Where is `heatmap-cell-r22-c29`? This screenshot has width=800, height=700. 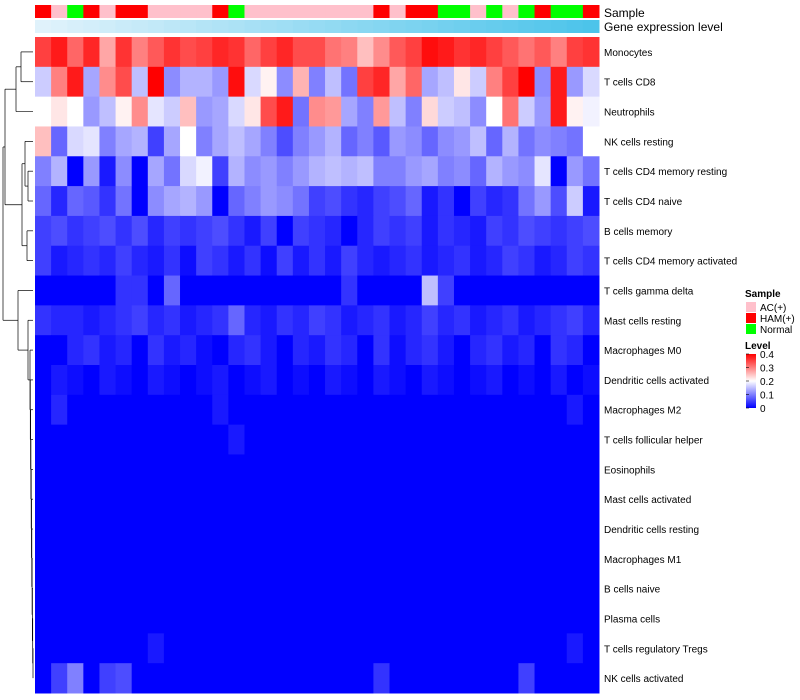
heatmap-cell-r22-c29 is located at coordinates (494, 678).